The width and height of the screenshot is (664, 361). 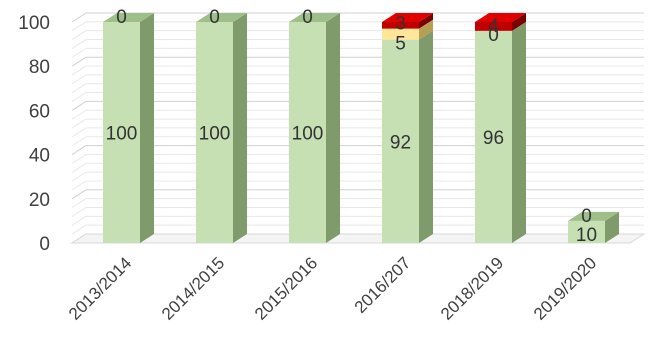 I want to click on y-axis: 0 20 40 60 80 100, so click(x=34, y=134).